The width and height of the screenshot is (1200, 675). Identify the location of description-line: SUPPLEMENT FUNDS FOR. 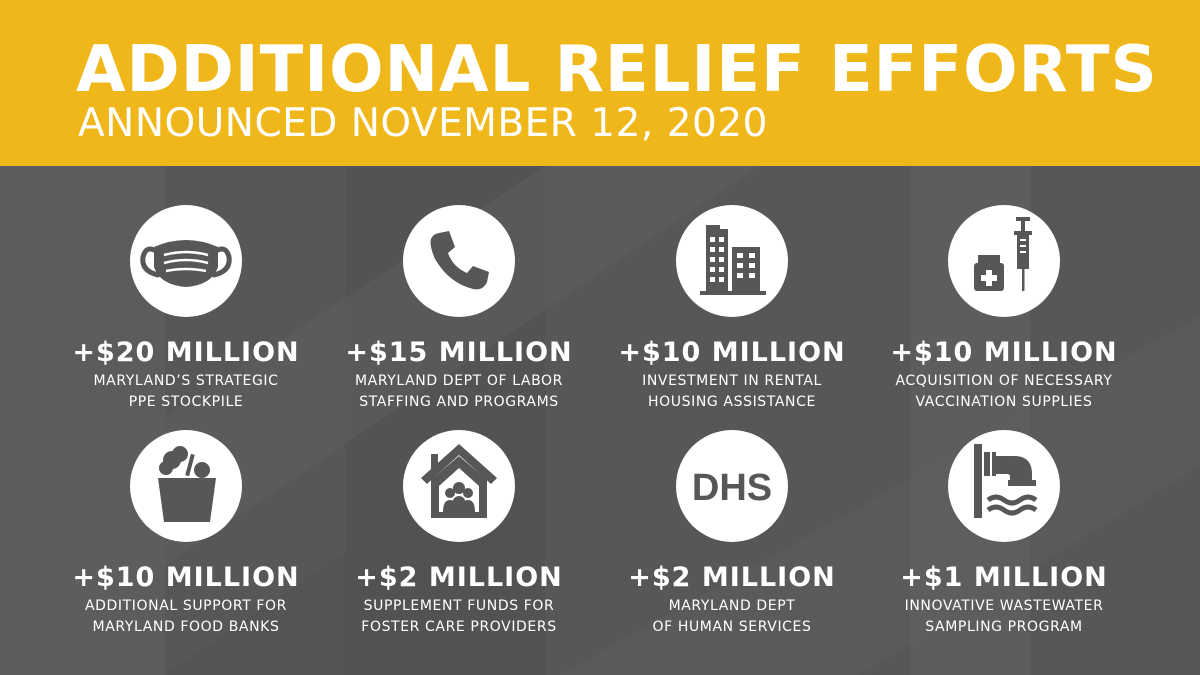
(459, 606).